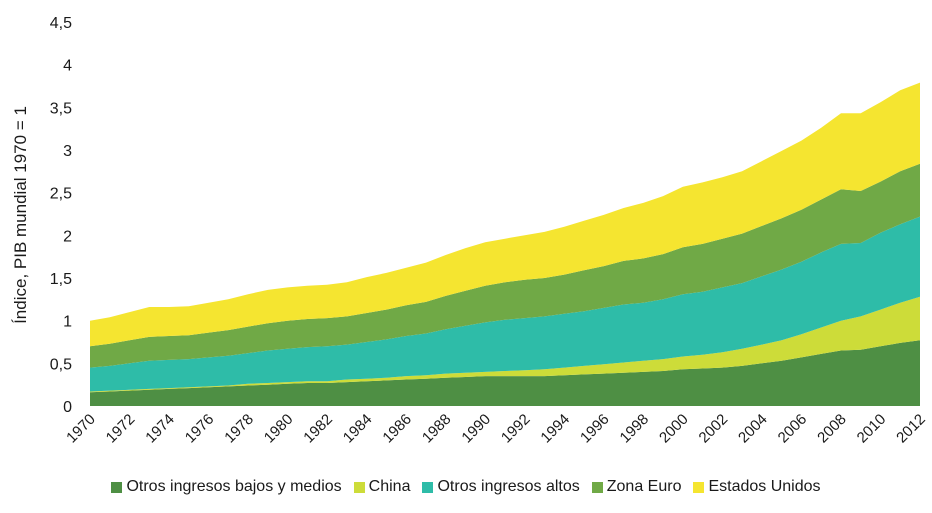  I want to click on x-tick-label: 1998, so click(635, 429).